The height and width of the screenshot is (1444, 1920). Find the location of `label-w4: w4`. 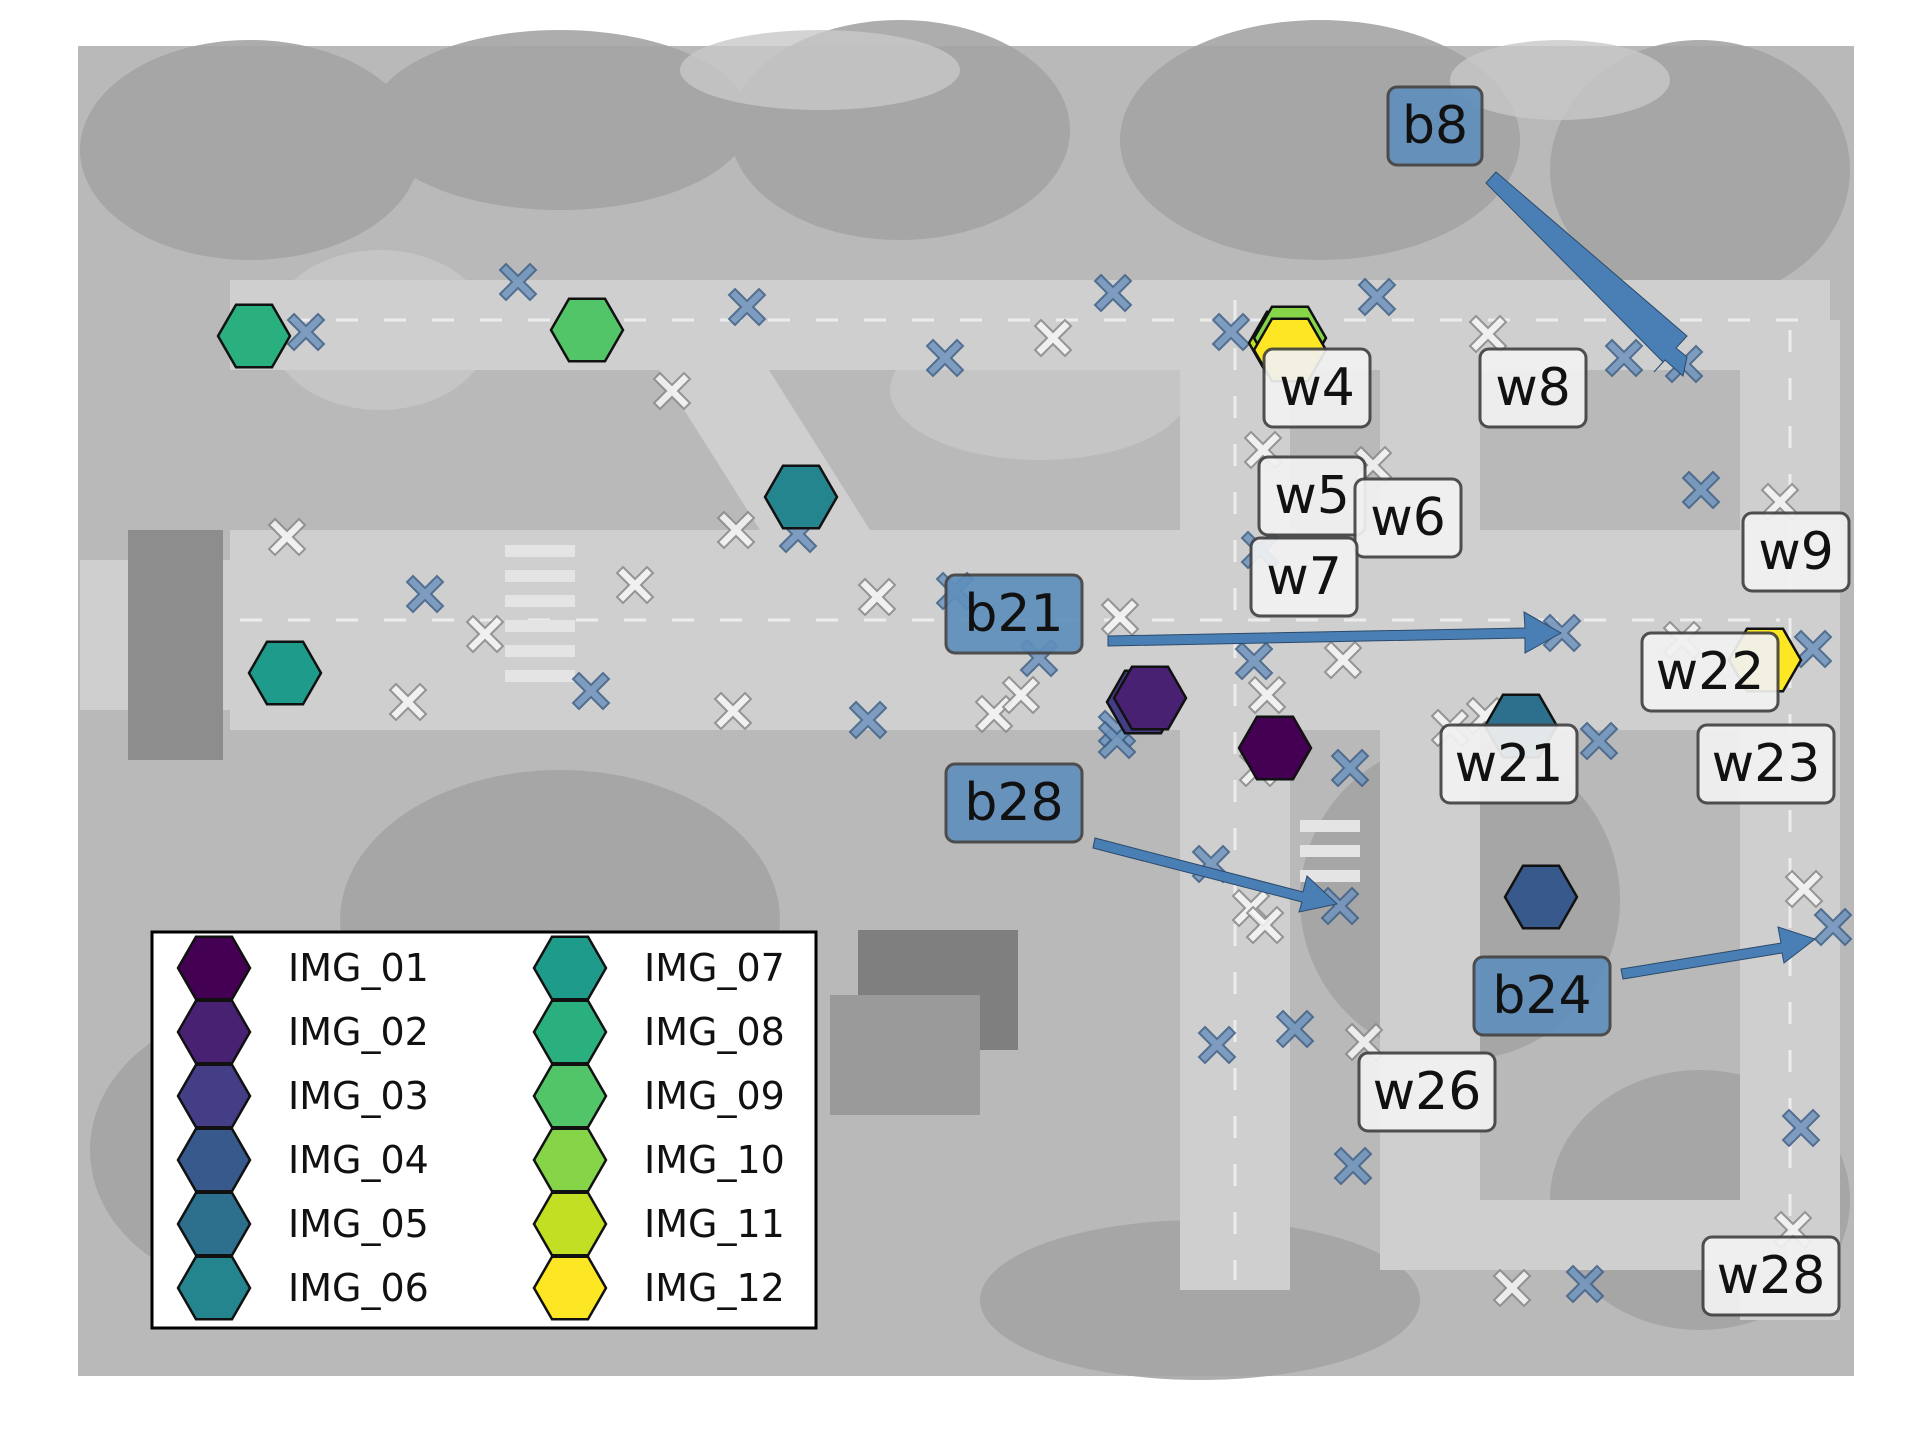

label-w4: w4 is located at coordinates (1317, 388).